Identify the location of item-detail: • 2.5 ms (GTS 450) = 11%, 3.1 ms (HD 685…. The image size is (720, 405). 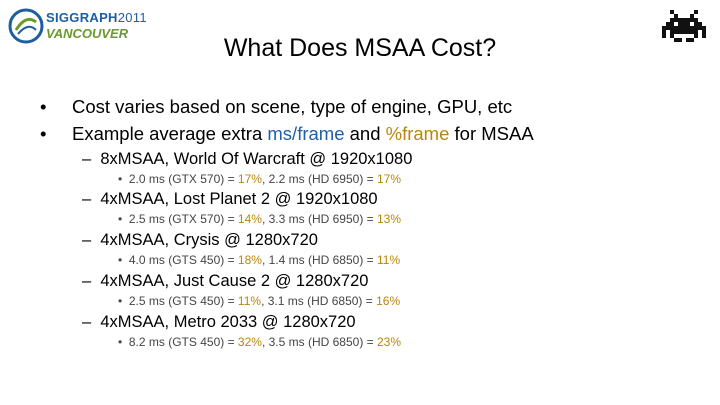
(259, 301).